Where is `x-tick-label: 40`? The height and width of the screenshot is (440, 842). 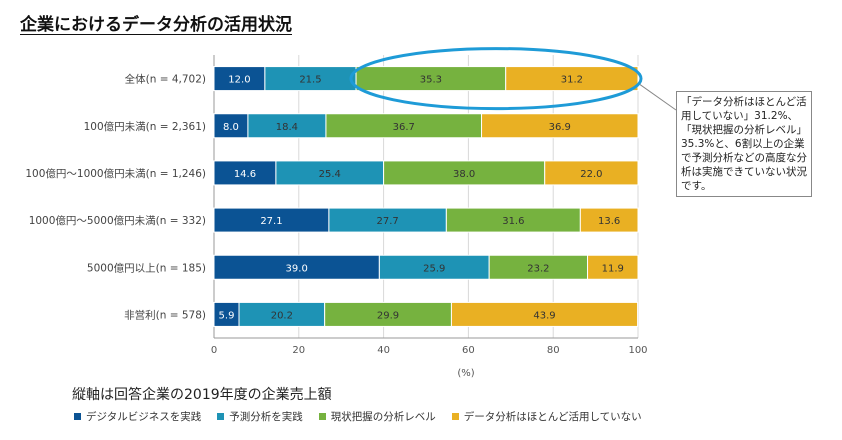
x-tick-label: 40 is located at coordinates (383, 350).